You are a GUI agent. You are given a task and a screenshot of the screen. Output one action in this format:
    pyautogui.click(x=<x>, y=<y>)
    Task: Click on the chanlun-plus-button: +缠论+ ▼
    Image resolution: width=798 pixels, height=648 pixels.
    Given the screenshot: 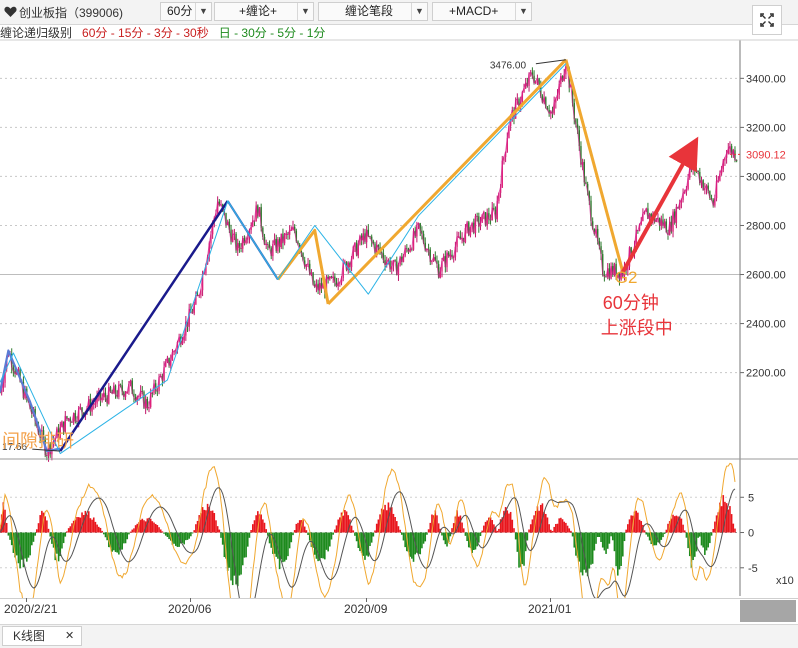 What is the action you would take?
    pyautogui.click(x=264, y=11)
    